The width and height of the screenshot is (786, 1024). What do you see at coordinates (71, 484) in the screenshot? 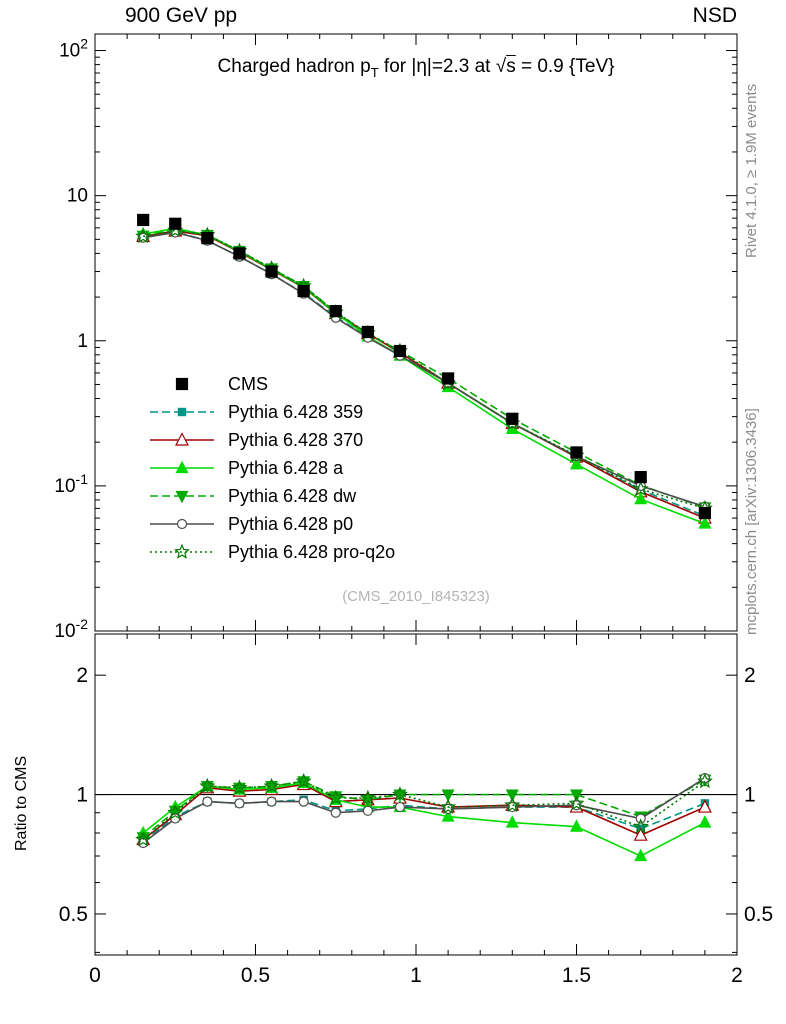
I see `main-y-tick-label: 10⁻¹` at bounding box center [71, 484].